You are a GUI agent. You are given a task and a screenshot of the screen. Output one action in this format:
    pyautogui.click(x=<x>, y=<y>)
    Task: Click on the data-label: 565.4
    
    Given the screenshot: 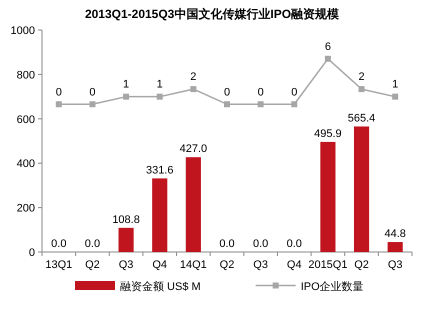 What is the action you would take?
    pyautogui.click(x=362, y=118)
    